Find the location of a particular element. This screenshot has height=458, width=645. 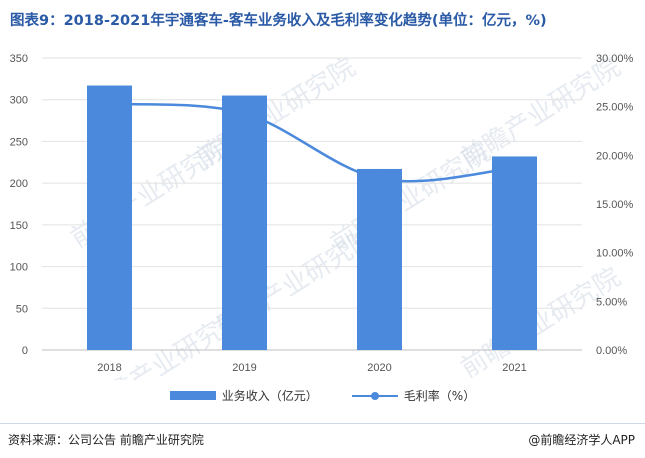

margin-point-2021 is located at coordinates (514, 168).